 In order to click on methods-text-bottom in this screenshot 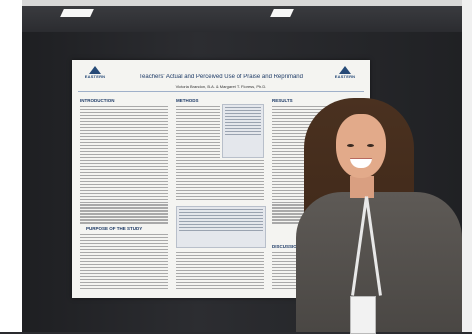, I will do `click(220, 271)`.